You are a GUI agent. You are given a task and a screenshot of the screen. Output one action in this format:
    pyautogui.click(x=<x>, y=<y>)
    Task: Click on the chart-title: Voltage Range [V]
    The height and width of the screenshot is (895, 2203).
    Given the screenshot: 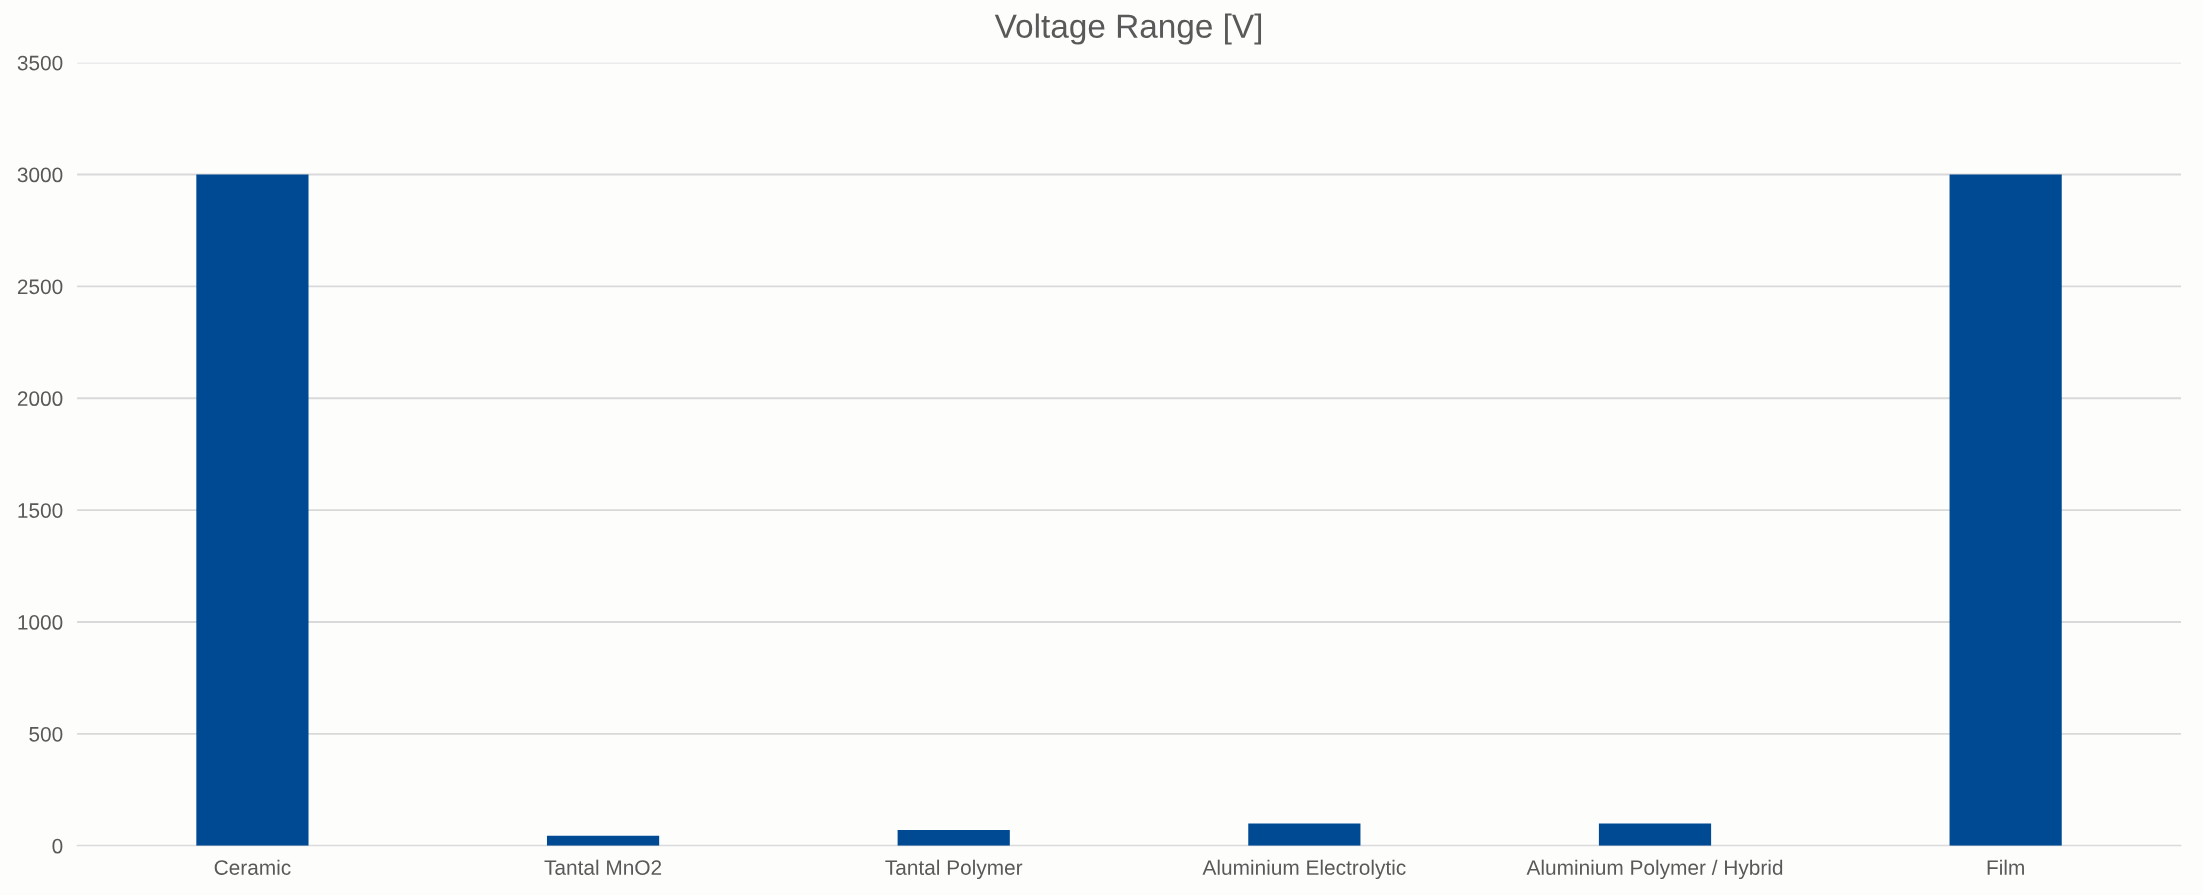 What is the action you would take?
    pyautogui.click(x=1128, y=29)
    